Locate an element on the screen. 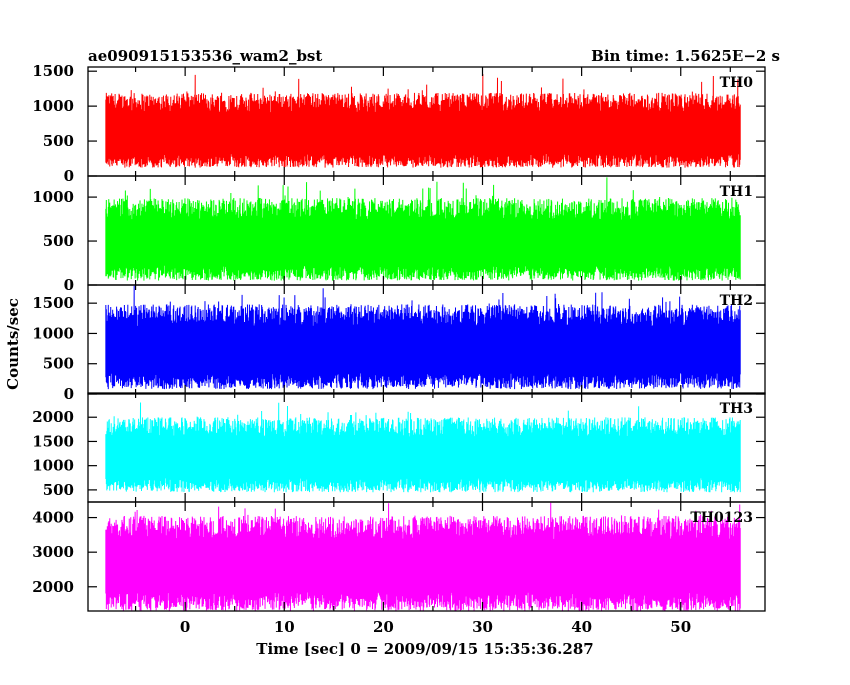 The image size is (850, 685). series-th0123-line is located at coordinates (423, 556).